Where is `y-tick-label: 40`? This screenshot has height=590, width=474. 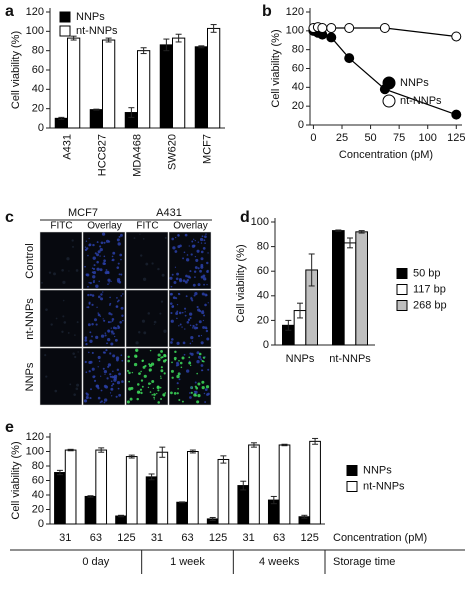 y-tick-label: 40 is located at coordinates (298, 87).